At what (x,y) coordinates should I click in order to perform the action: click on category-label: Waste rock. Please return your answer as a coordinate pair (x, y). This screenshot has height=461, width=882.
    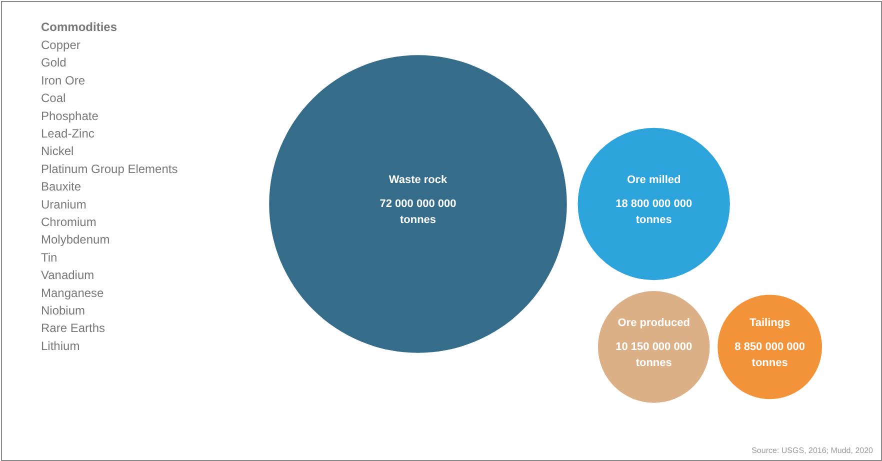
    Looking at the image, I should click on (418, 180).